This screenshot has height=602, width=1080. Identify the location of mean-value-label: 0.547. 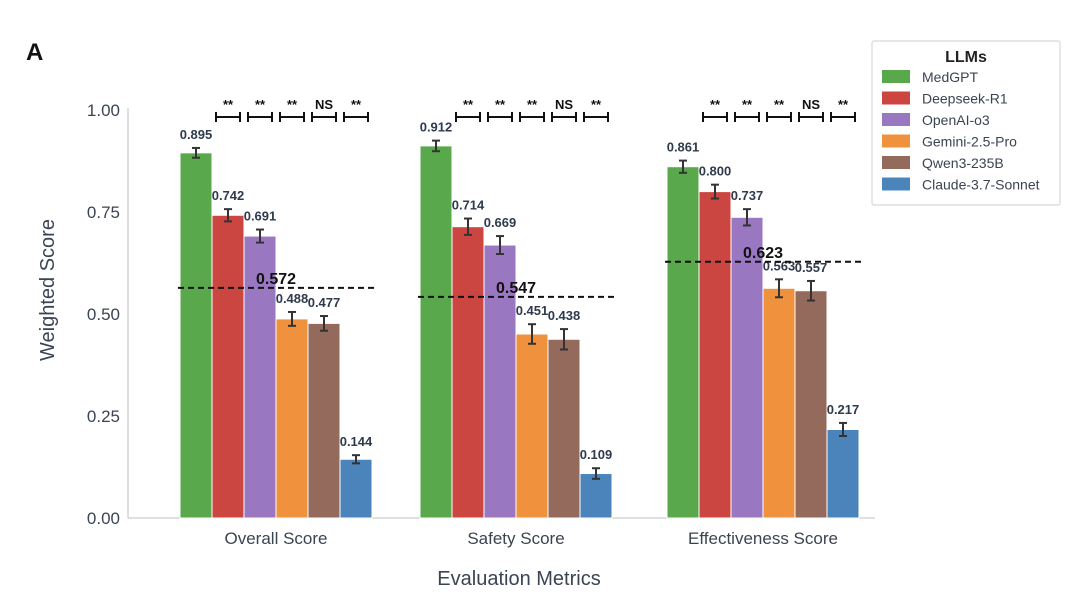
(516, 288).